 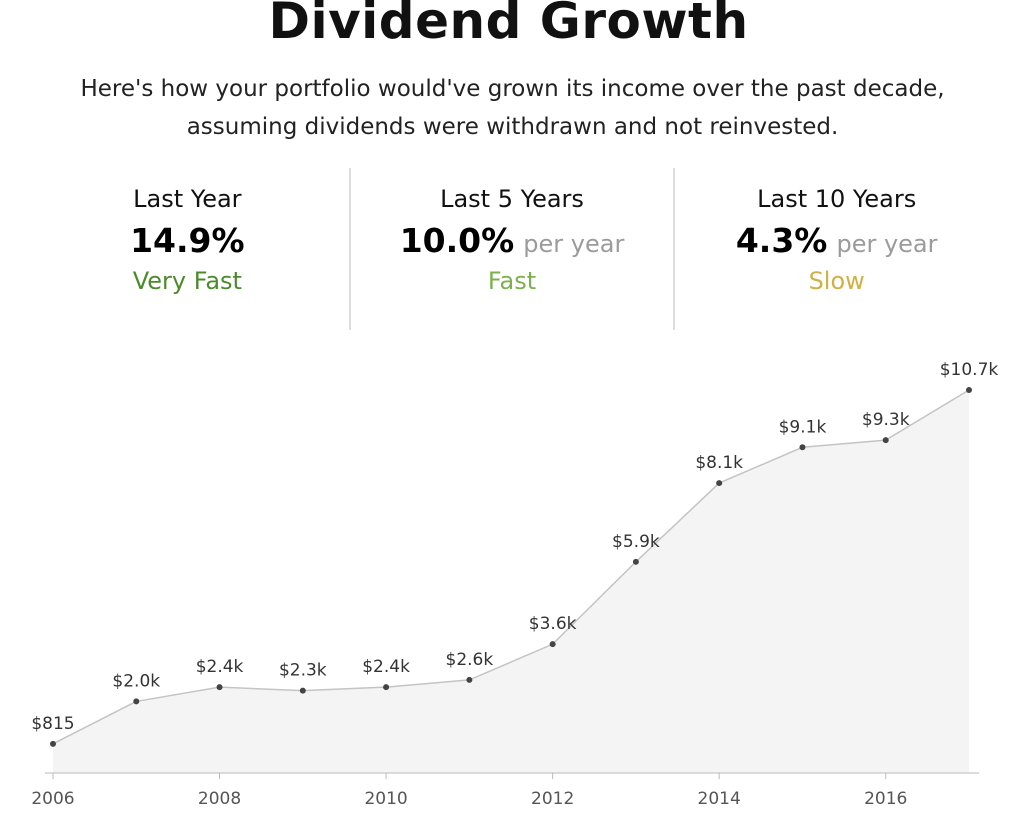 I want to click on x-tick-label: 2014, so click(x=719, y=799).